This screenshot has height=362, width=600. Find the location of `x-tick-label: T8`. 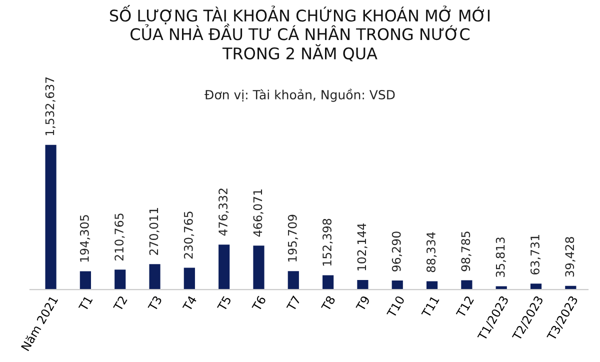

x-tick-label: T8 is located at coordinates (328, 303).